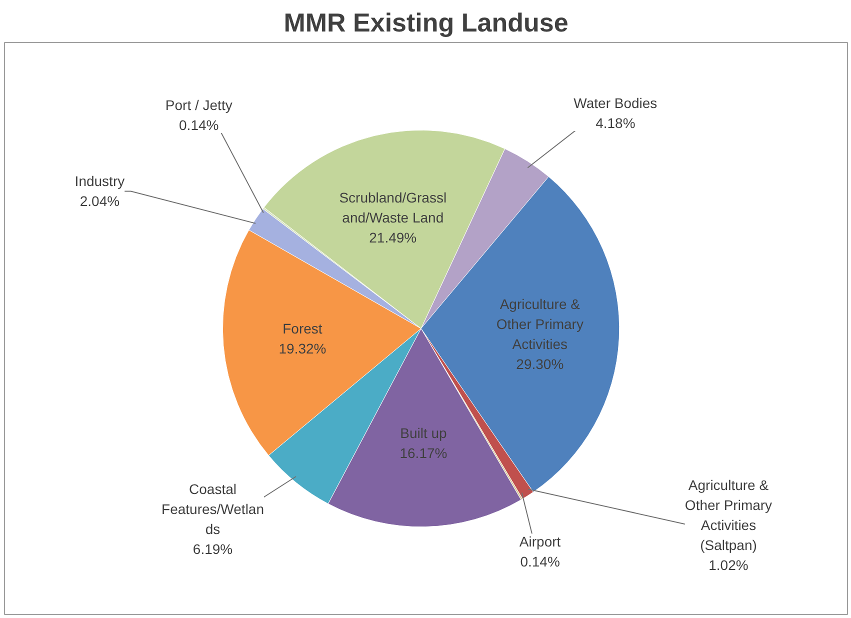  Describe the element at coordinates (540, 324) in the screenshot. I see `slice-label: Agriculture & Other Primary Activities` at that location.